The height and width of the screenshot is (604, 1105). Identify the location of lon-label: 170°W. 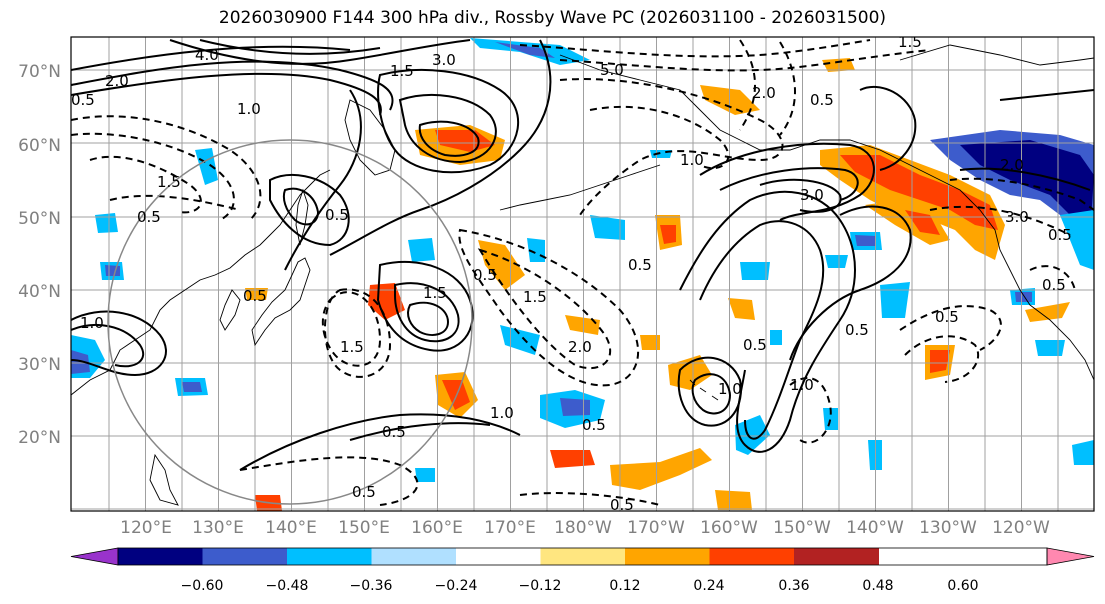
(656, 528).